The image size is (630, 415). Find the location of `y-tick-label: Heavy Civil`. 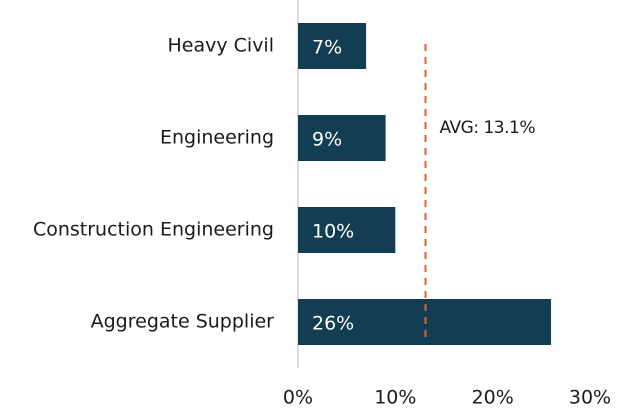

y-tick-label: Heavy Civil is located at coordinates (221, 46).